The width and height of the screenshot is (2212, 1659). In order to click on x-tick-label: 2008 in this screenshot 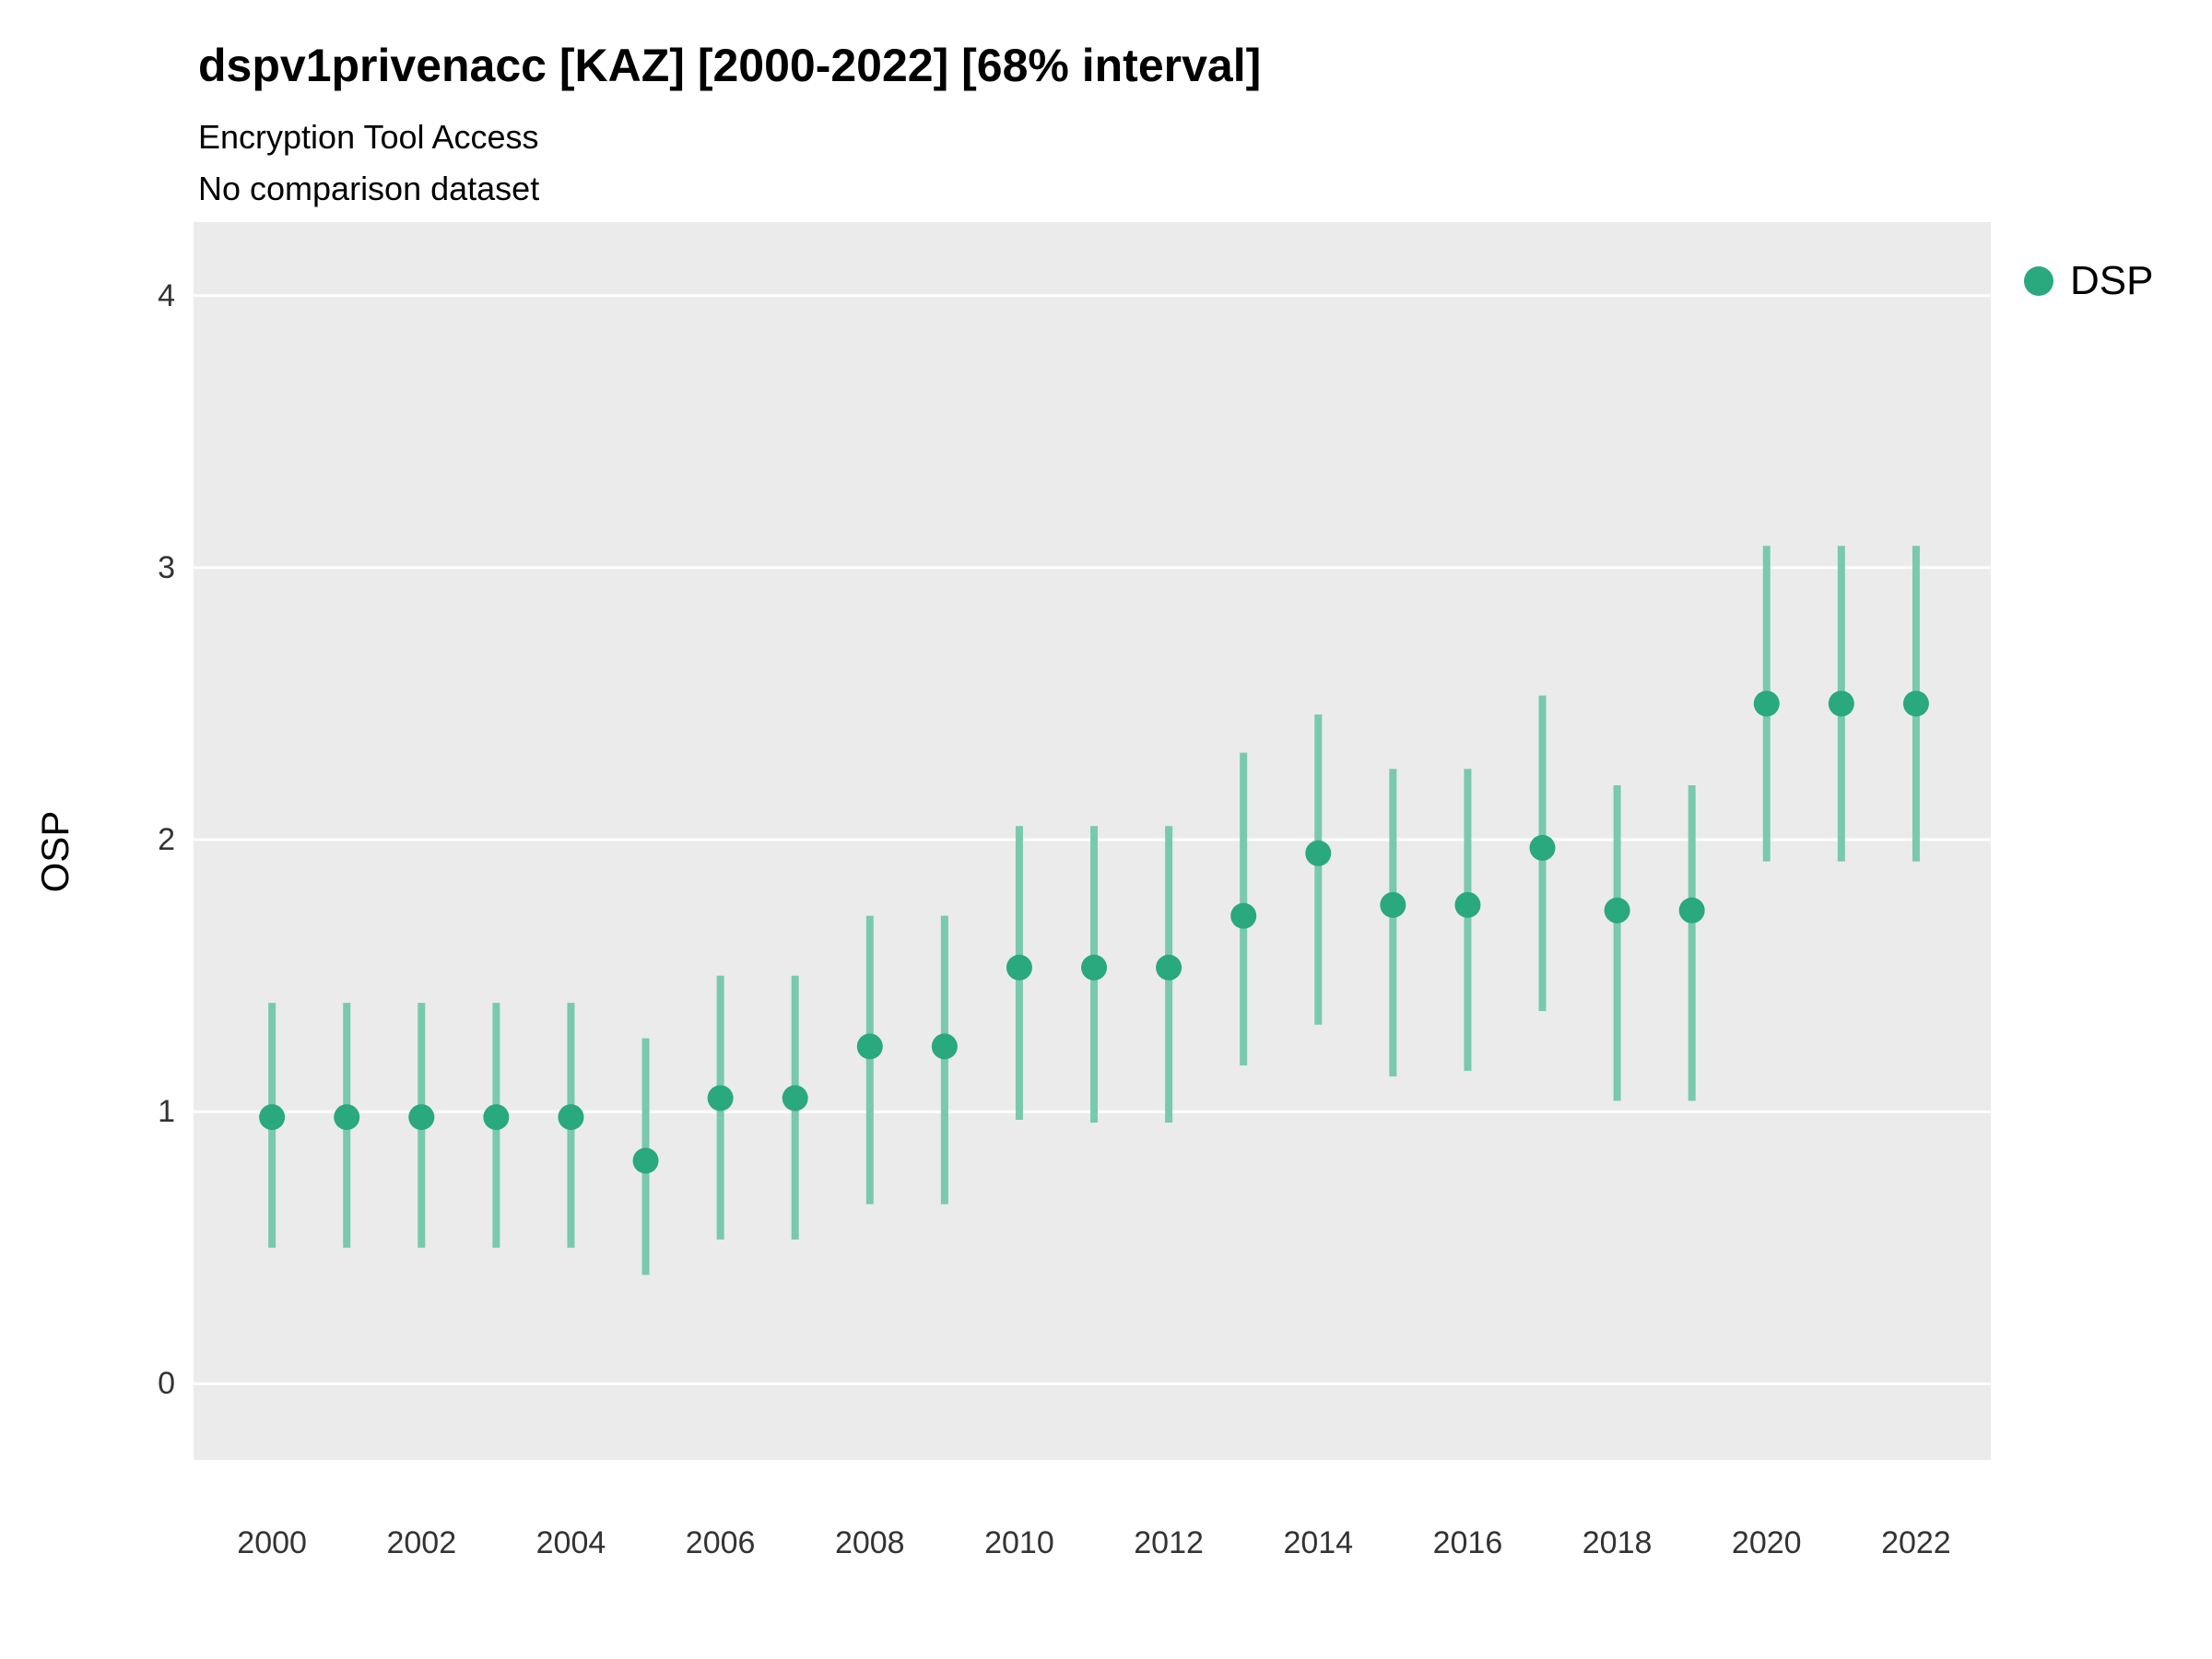, I will do `click(869, 1542)`.